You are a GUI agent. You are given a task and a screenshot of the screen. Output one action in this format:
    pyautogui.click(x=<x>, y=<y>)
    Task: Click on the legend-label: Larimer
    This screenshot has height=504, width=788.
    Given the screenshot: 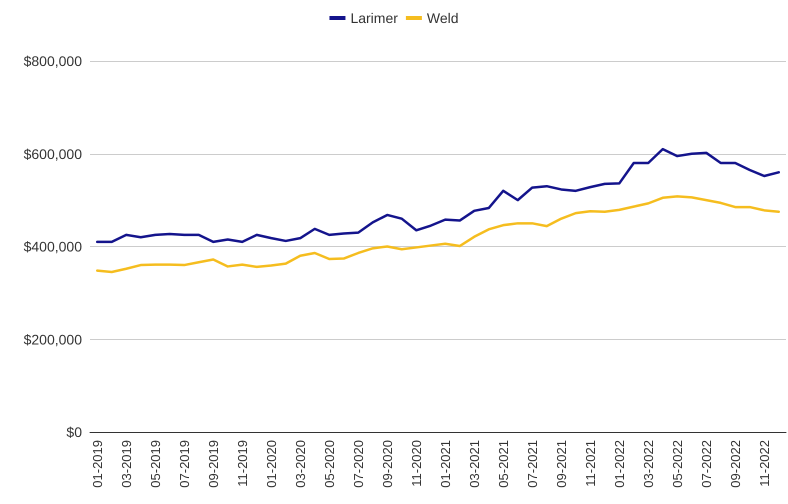 What is the action you would take?
    pyautogui.click(x=374, y=18)
    